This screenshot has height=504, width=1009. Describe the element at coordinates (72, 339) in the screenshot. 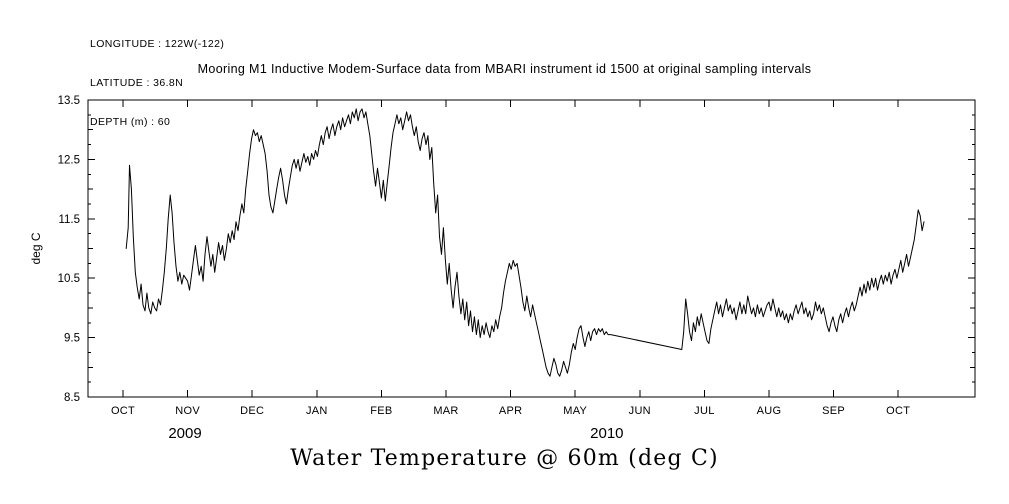

I see `y-tick-label: 9.5` at that location.